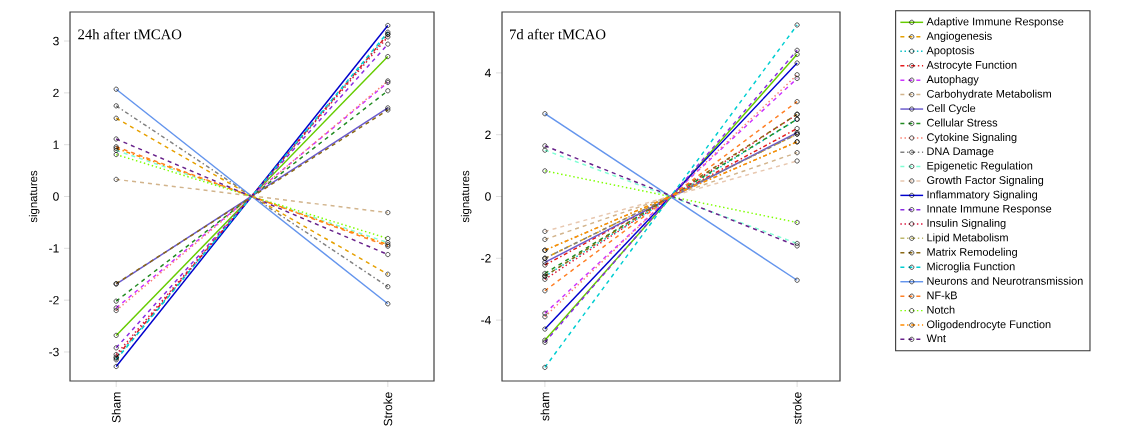  I want to click on legend-label: DNA Damage, so click(960, 152).